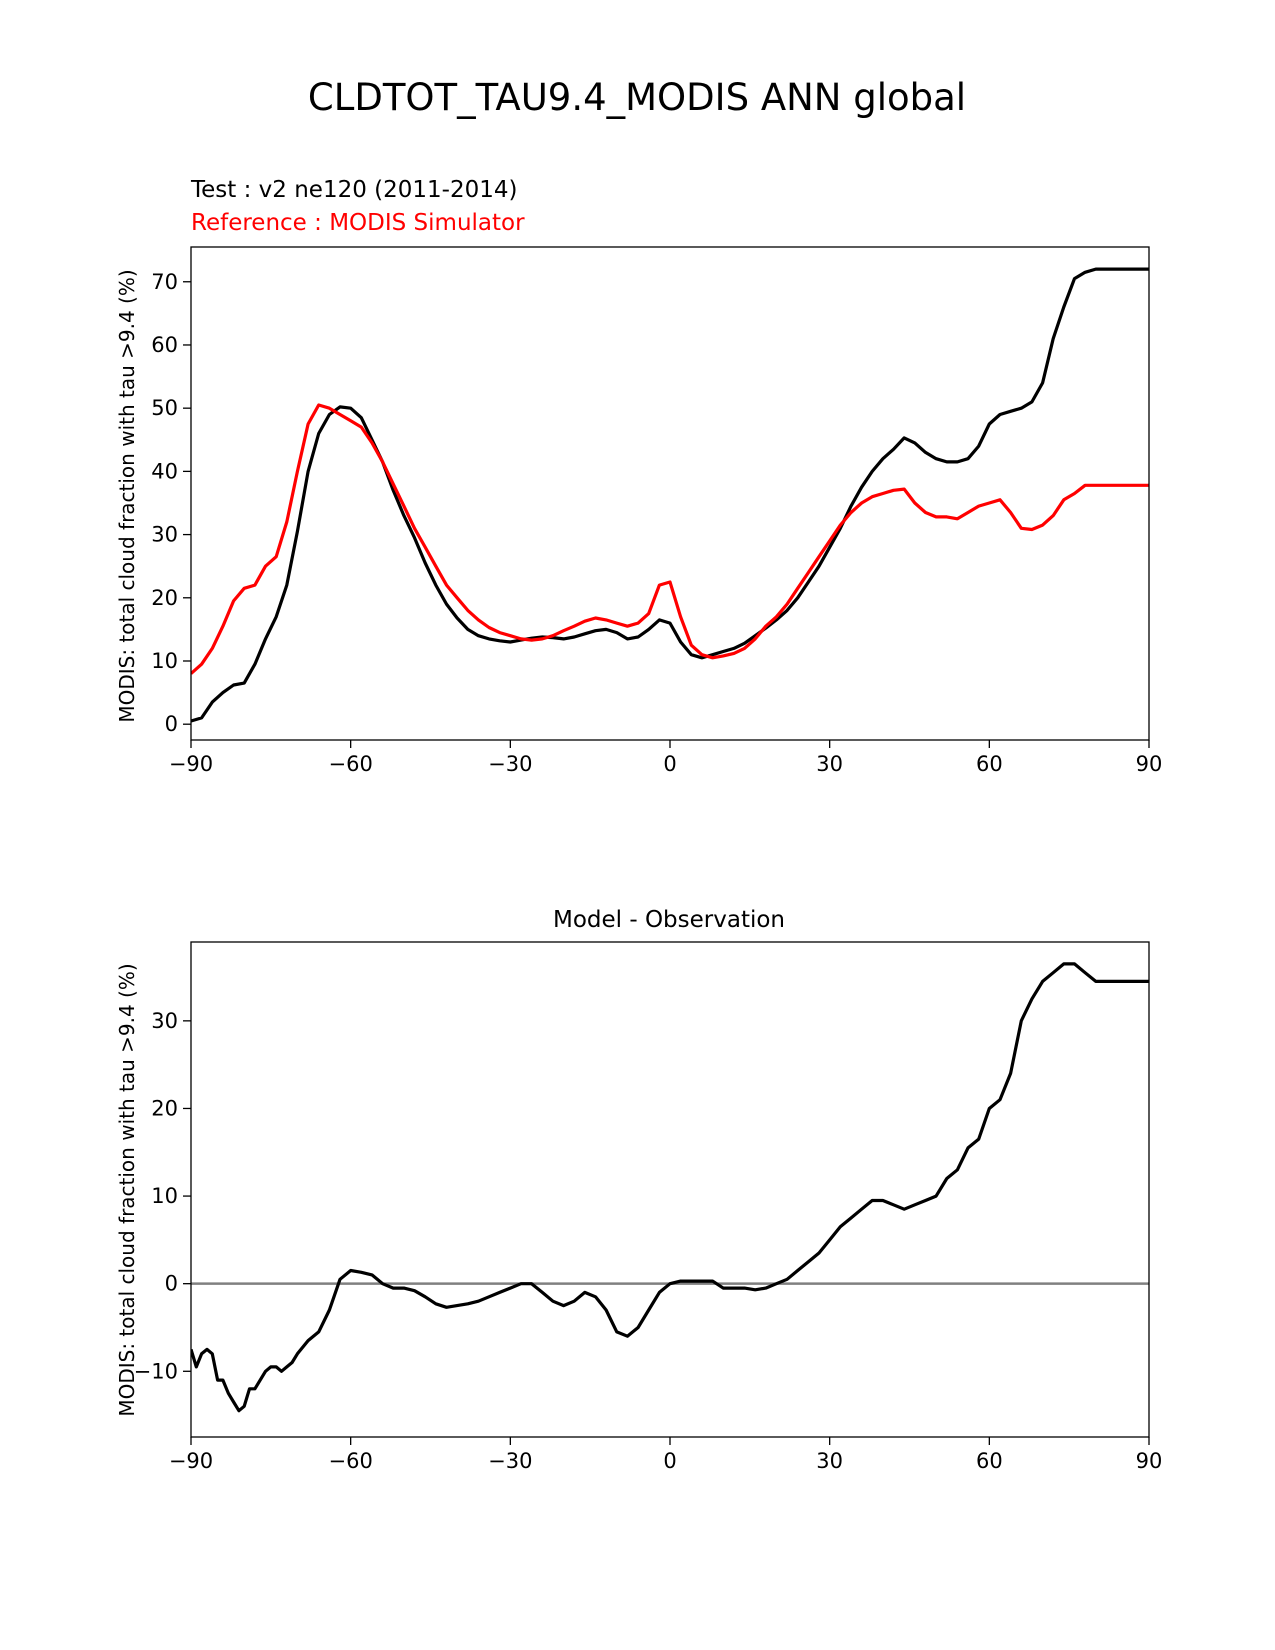  Describe the element at coordinates (829, 764) in the screenshot. I see `top-x-tick-label: 30` at that location.